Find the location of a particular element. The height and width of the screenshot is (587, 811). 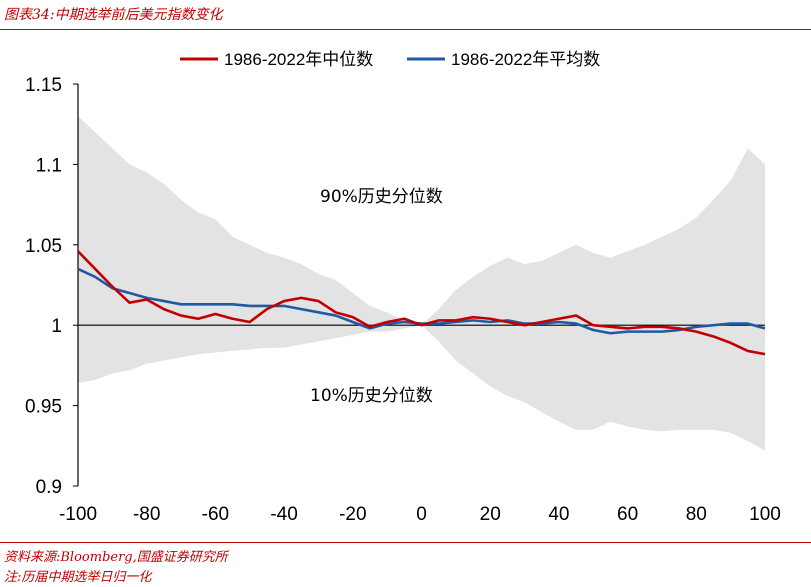

y-tick-label: 1.1 is located at coordinates (49, 165).